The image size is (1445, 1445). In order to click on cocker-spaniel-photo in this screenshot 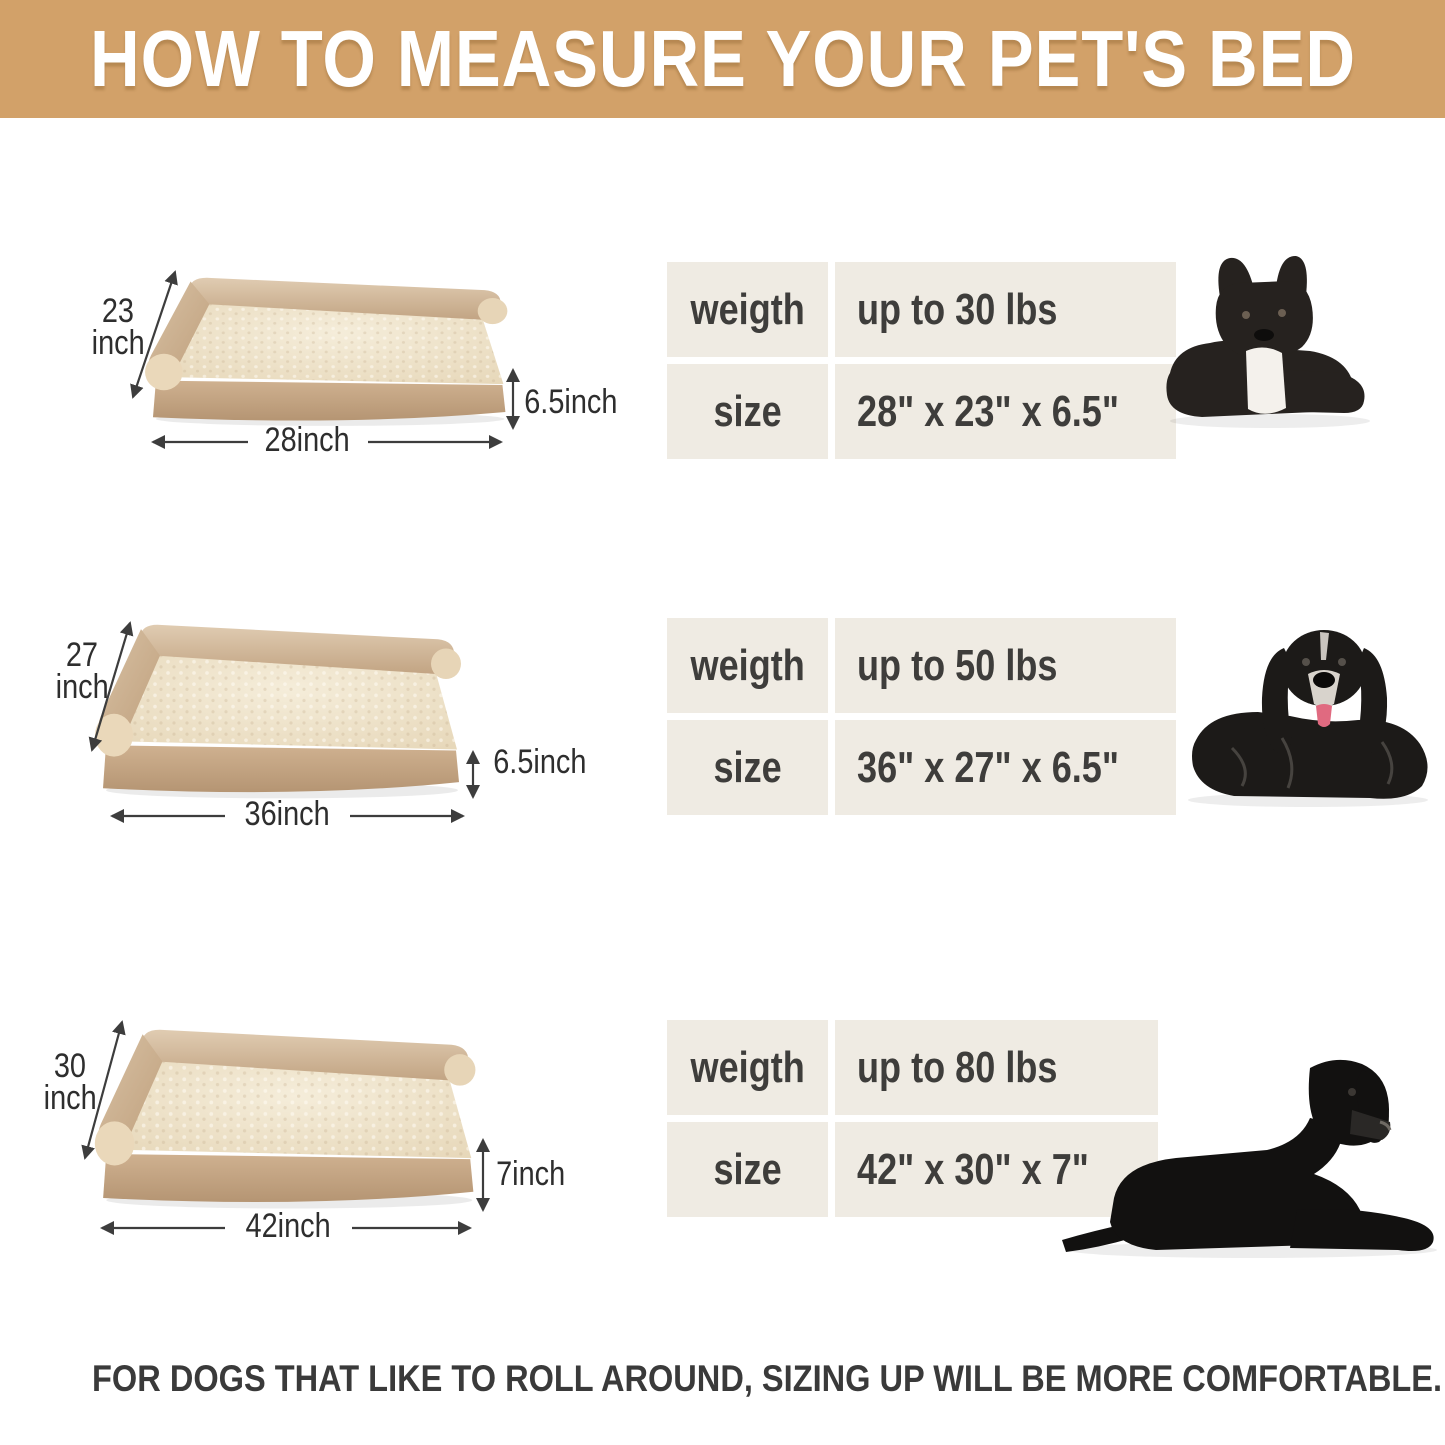, I will do `click(1308, 714)`.